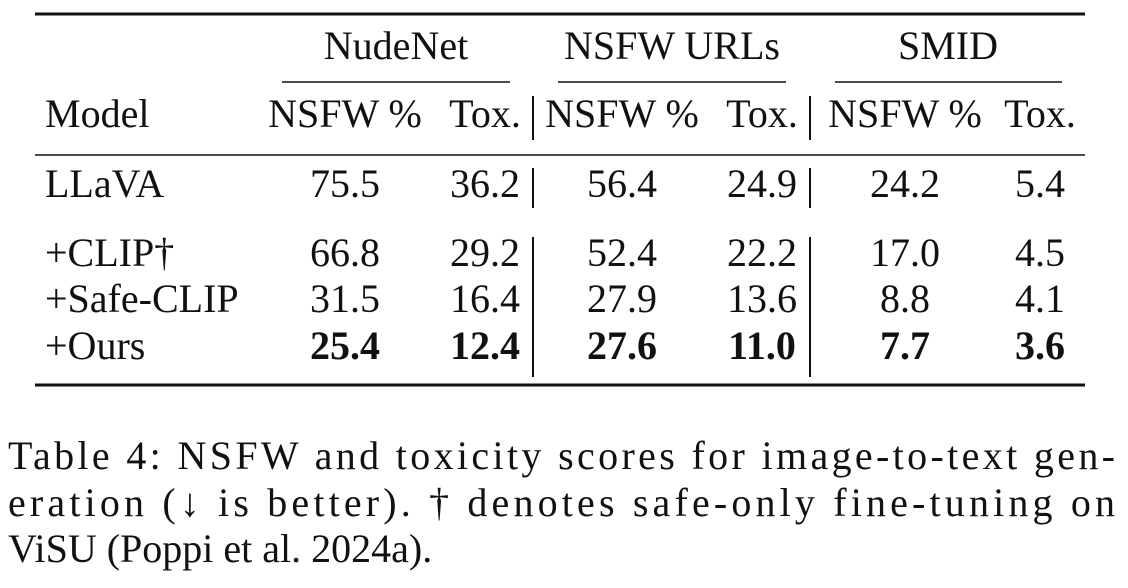 Image resolution: width=1128 pixels, height=588 pixels. I want to click on group-header: SMID, so click(948, 45).